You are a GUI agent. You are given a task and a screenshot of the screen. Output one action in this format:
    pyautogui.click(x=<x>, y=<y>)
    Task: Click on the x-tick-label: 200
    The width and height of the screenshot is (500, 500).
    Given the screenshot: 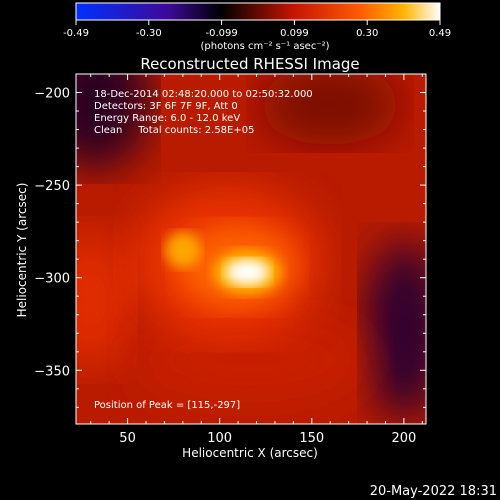 What is the action you would take?
    pyautogui.click(x=403, y=438)
    